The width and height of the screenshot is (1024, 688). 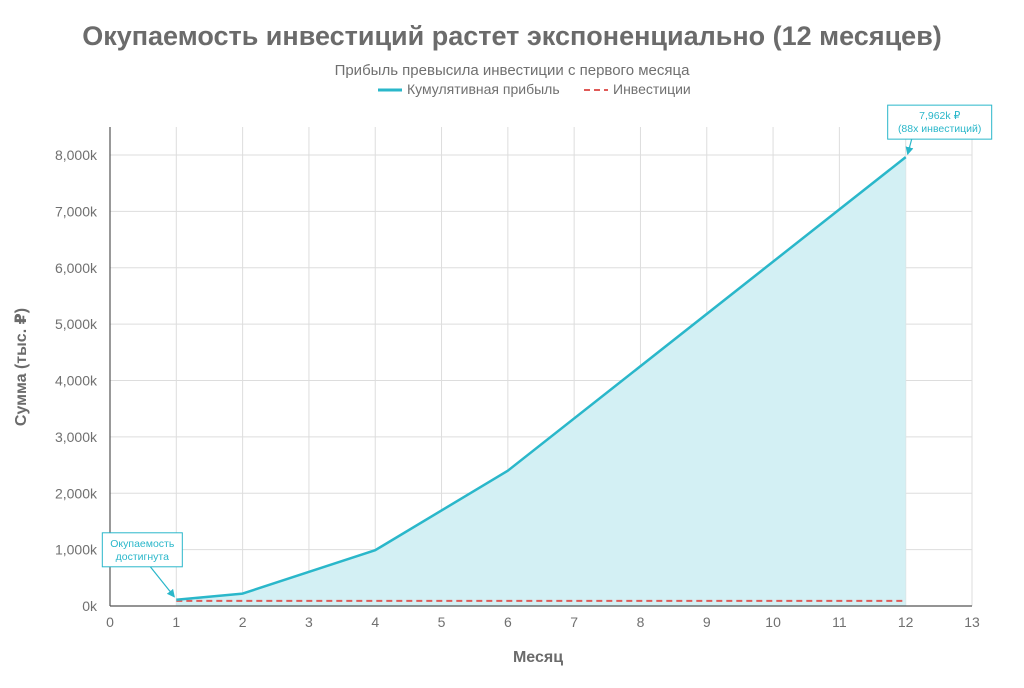 I want to click on y-axis-label: Сумма (тыс. ₽), so click(x=21, y=367).